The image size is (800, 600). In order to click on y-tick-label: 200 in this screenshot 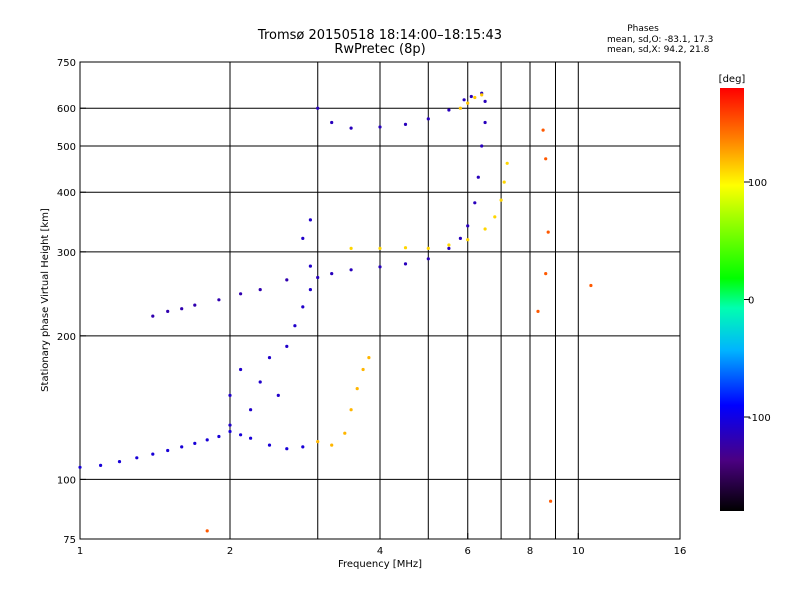, I will do `click(66, 337)`.